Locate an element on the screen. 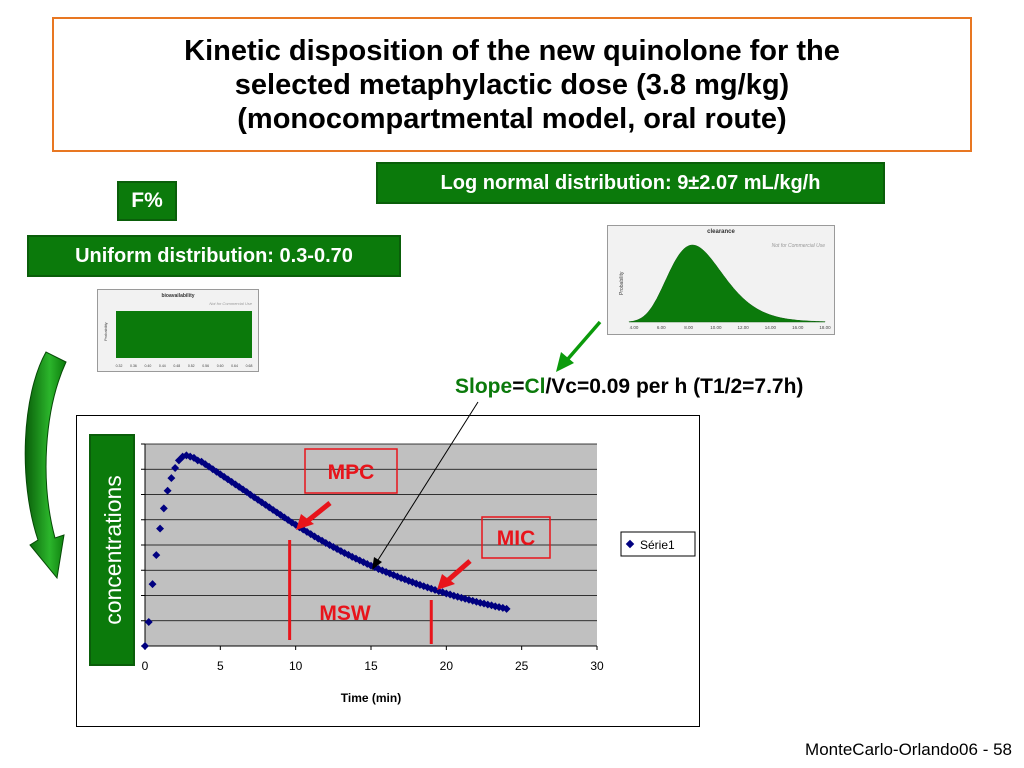  x-tick-label: 15 is located at coordinates (371, 666).